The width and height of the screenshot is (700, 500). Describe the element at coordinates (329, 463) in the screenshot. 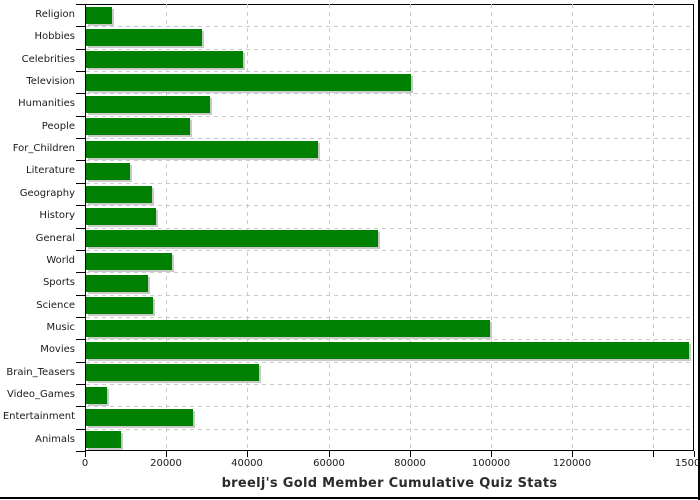

I see `x-axis-tick-label: 60000` at that location.